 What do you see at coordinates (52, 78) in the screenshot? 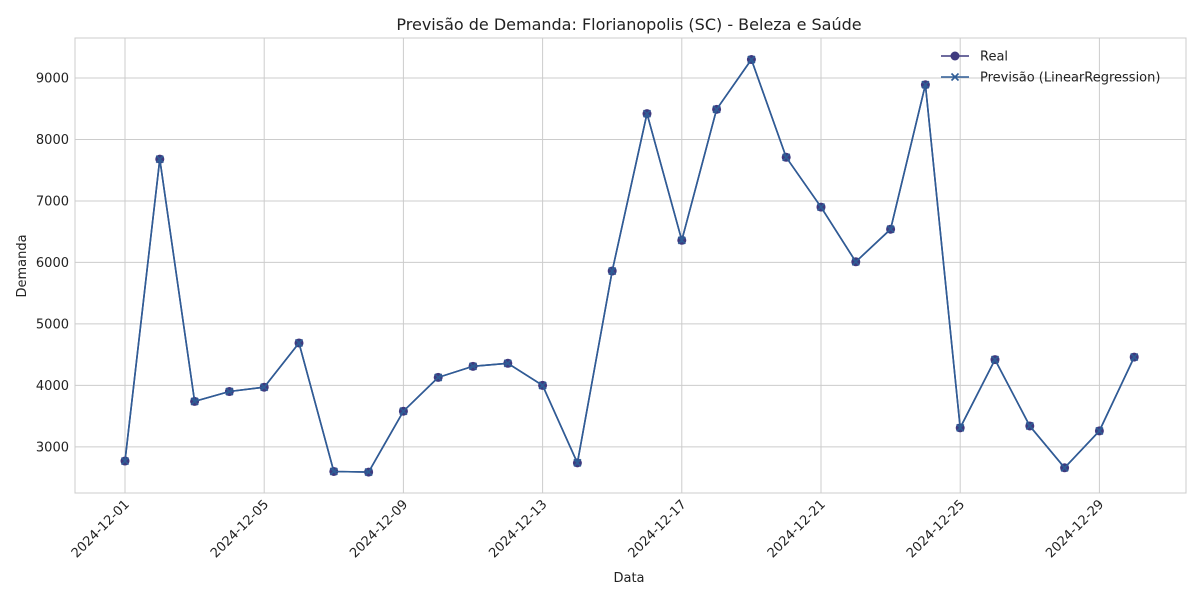
I see `y-tick-label: 9000` at bounding box center [52, 78].